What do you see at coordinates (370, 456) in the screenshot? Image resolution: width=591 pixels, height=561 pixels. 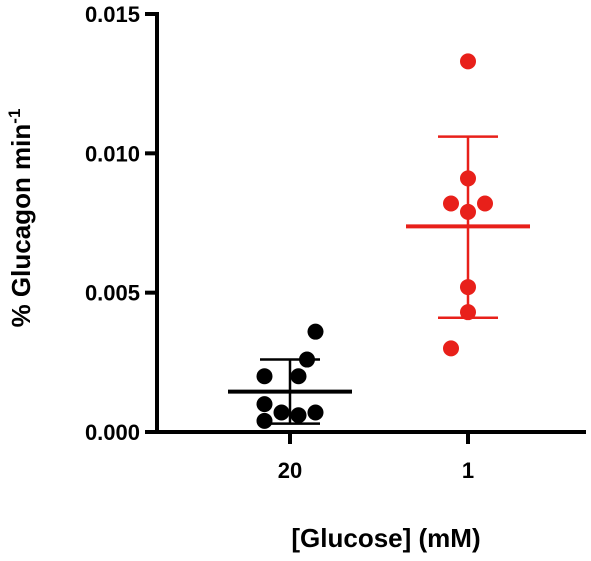 I see `x-axis: 20 1` at bounding box center [370, 456].